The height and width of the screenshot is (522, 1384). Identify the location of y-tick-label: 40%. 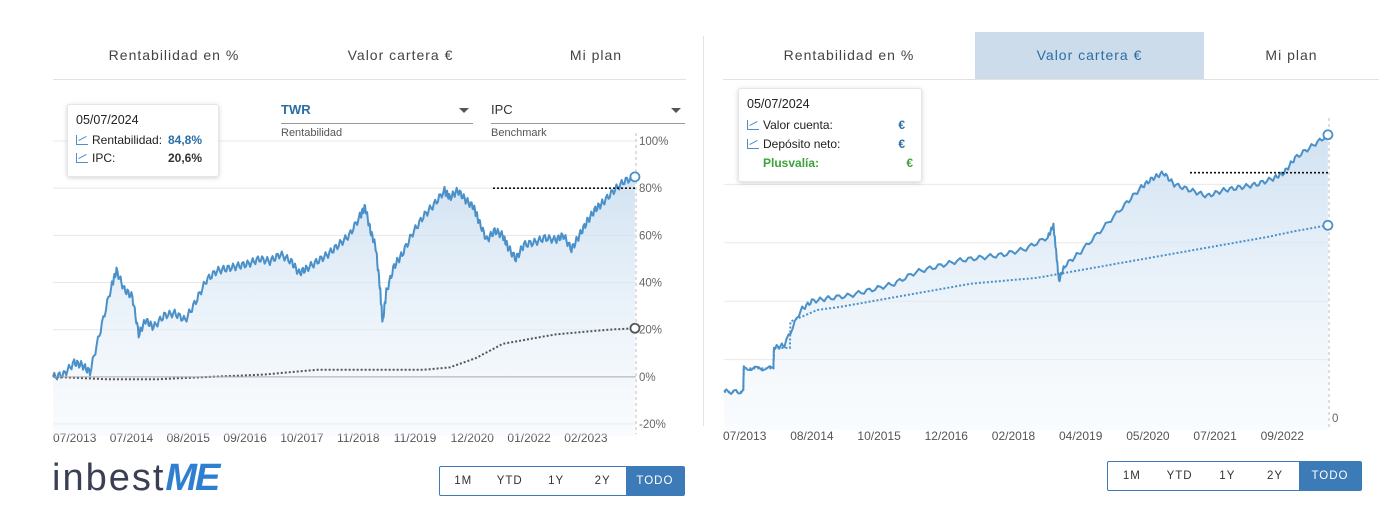
(650, 284).